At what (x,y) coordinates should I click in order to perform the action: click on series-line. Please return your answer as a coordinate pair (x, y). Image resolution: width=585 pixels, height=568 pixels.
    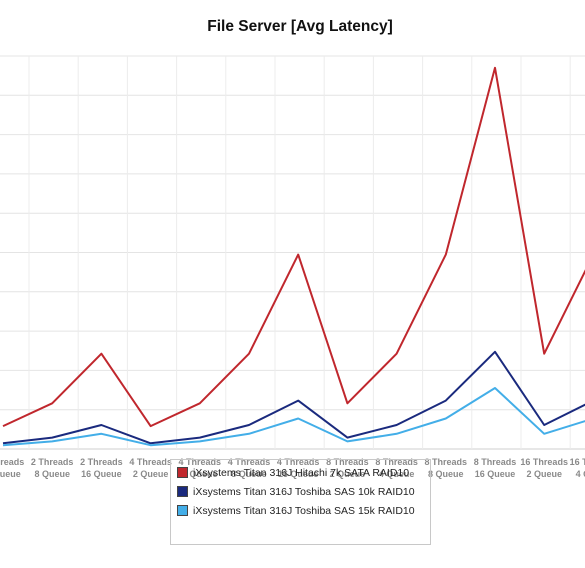
    Looking at the image, I should click on (293, 417).